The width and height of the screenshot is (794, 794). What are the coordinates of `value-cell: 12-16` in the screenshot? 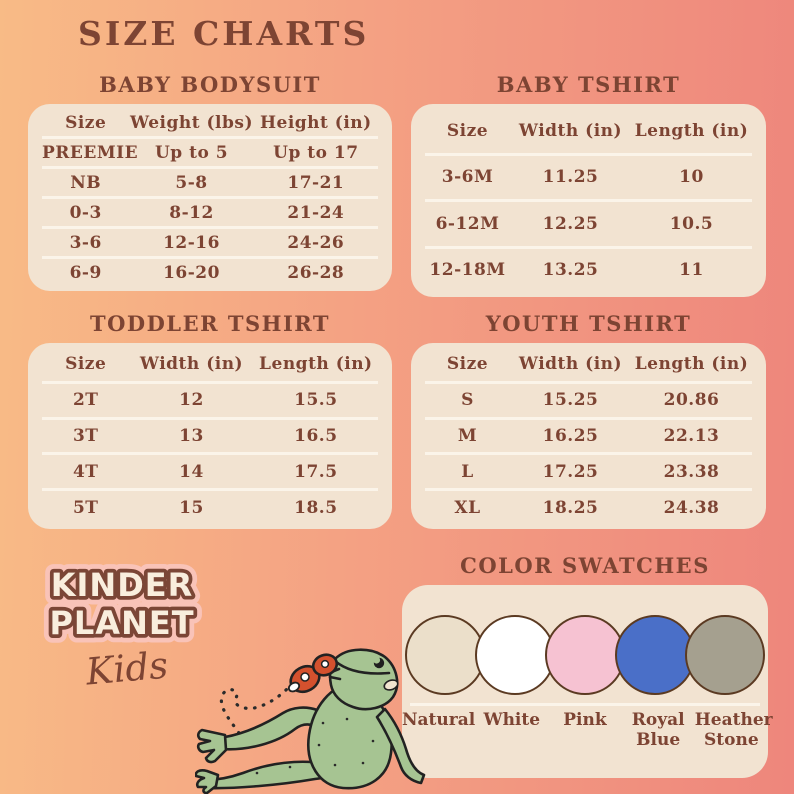 It's located at (191, 242).